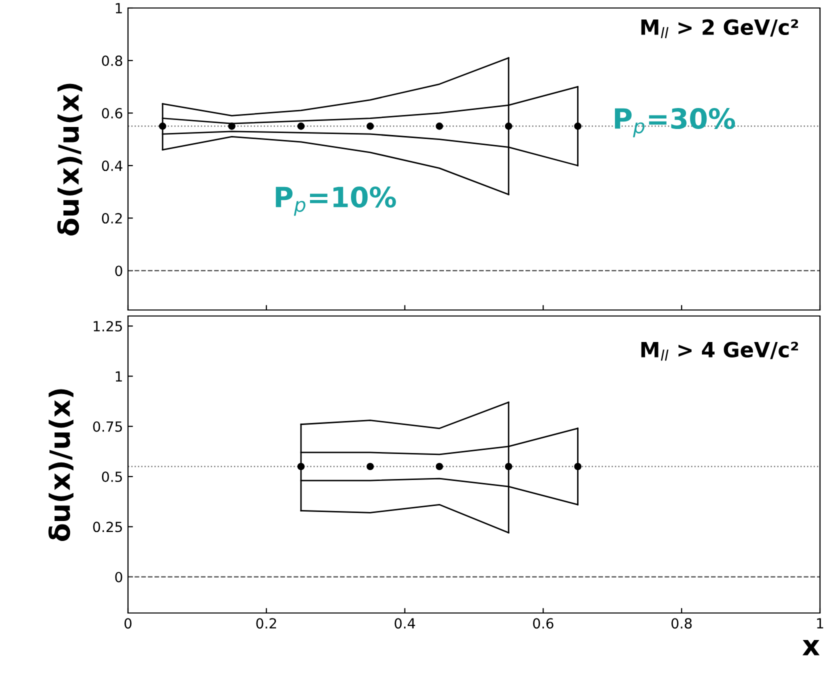 The height and width of the screenshot is (681, 827). What do you see at coordinates (811, 648) in the screenshot?
I see `x-axis-title: x` at bounding box center [811, 648].